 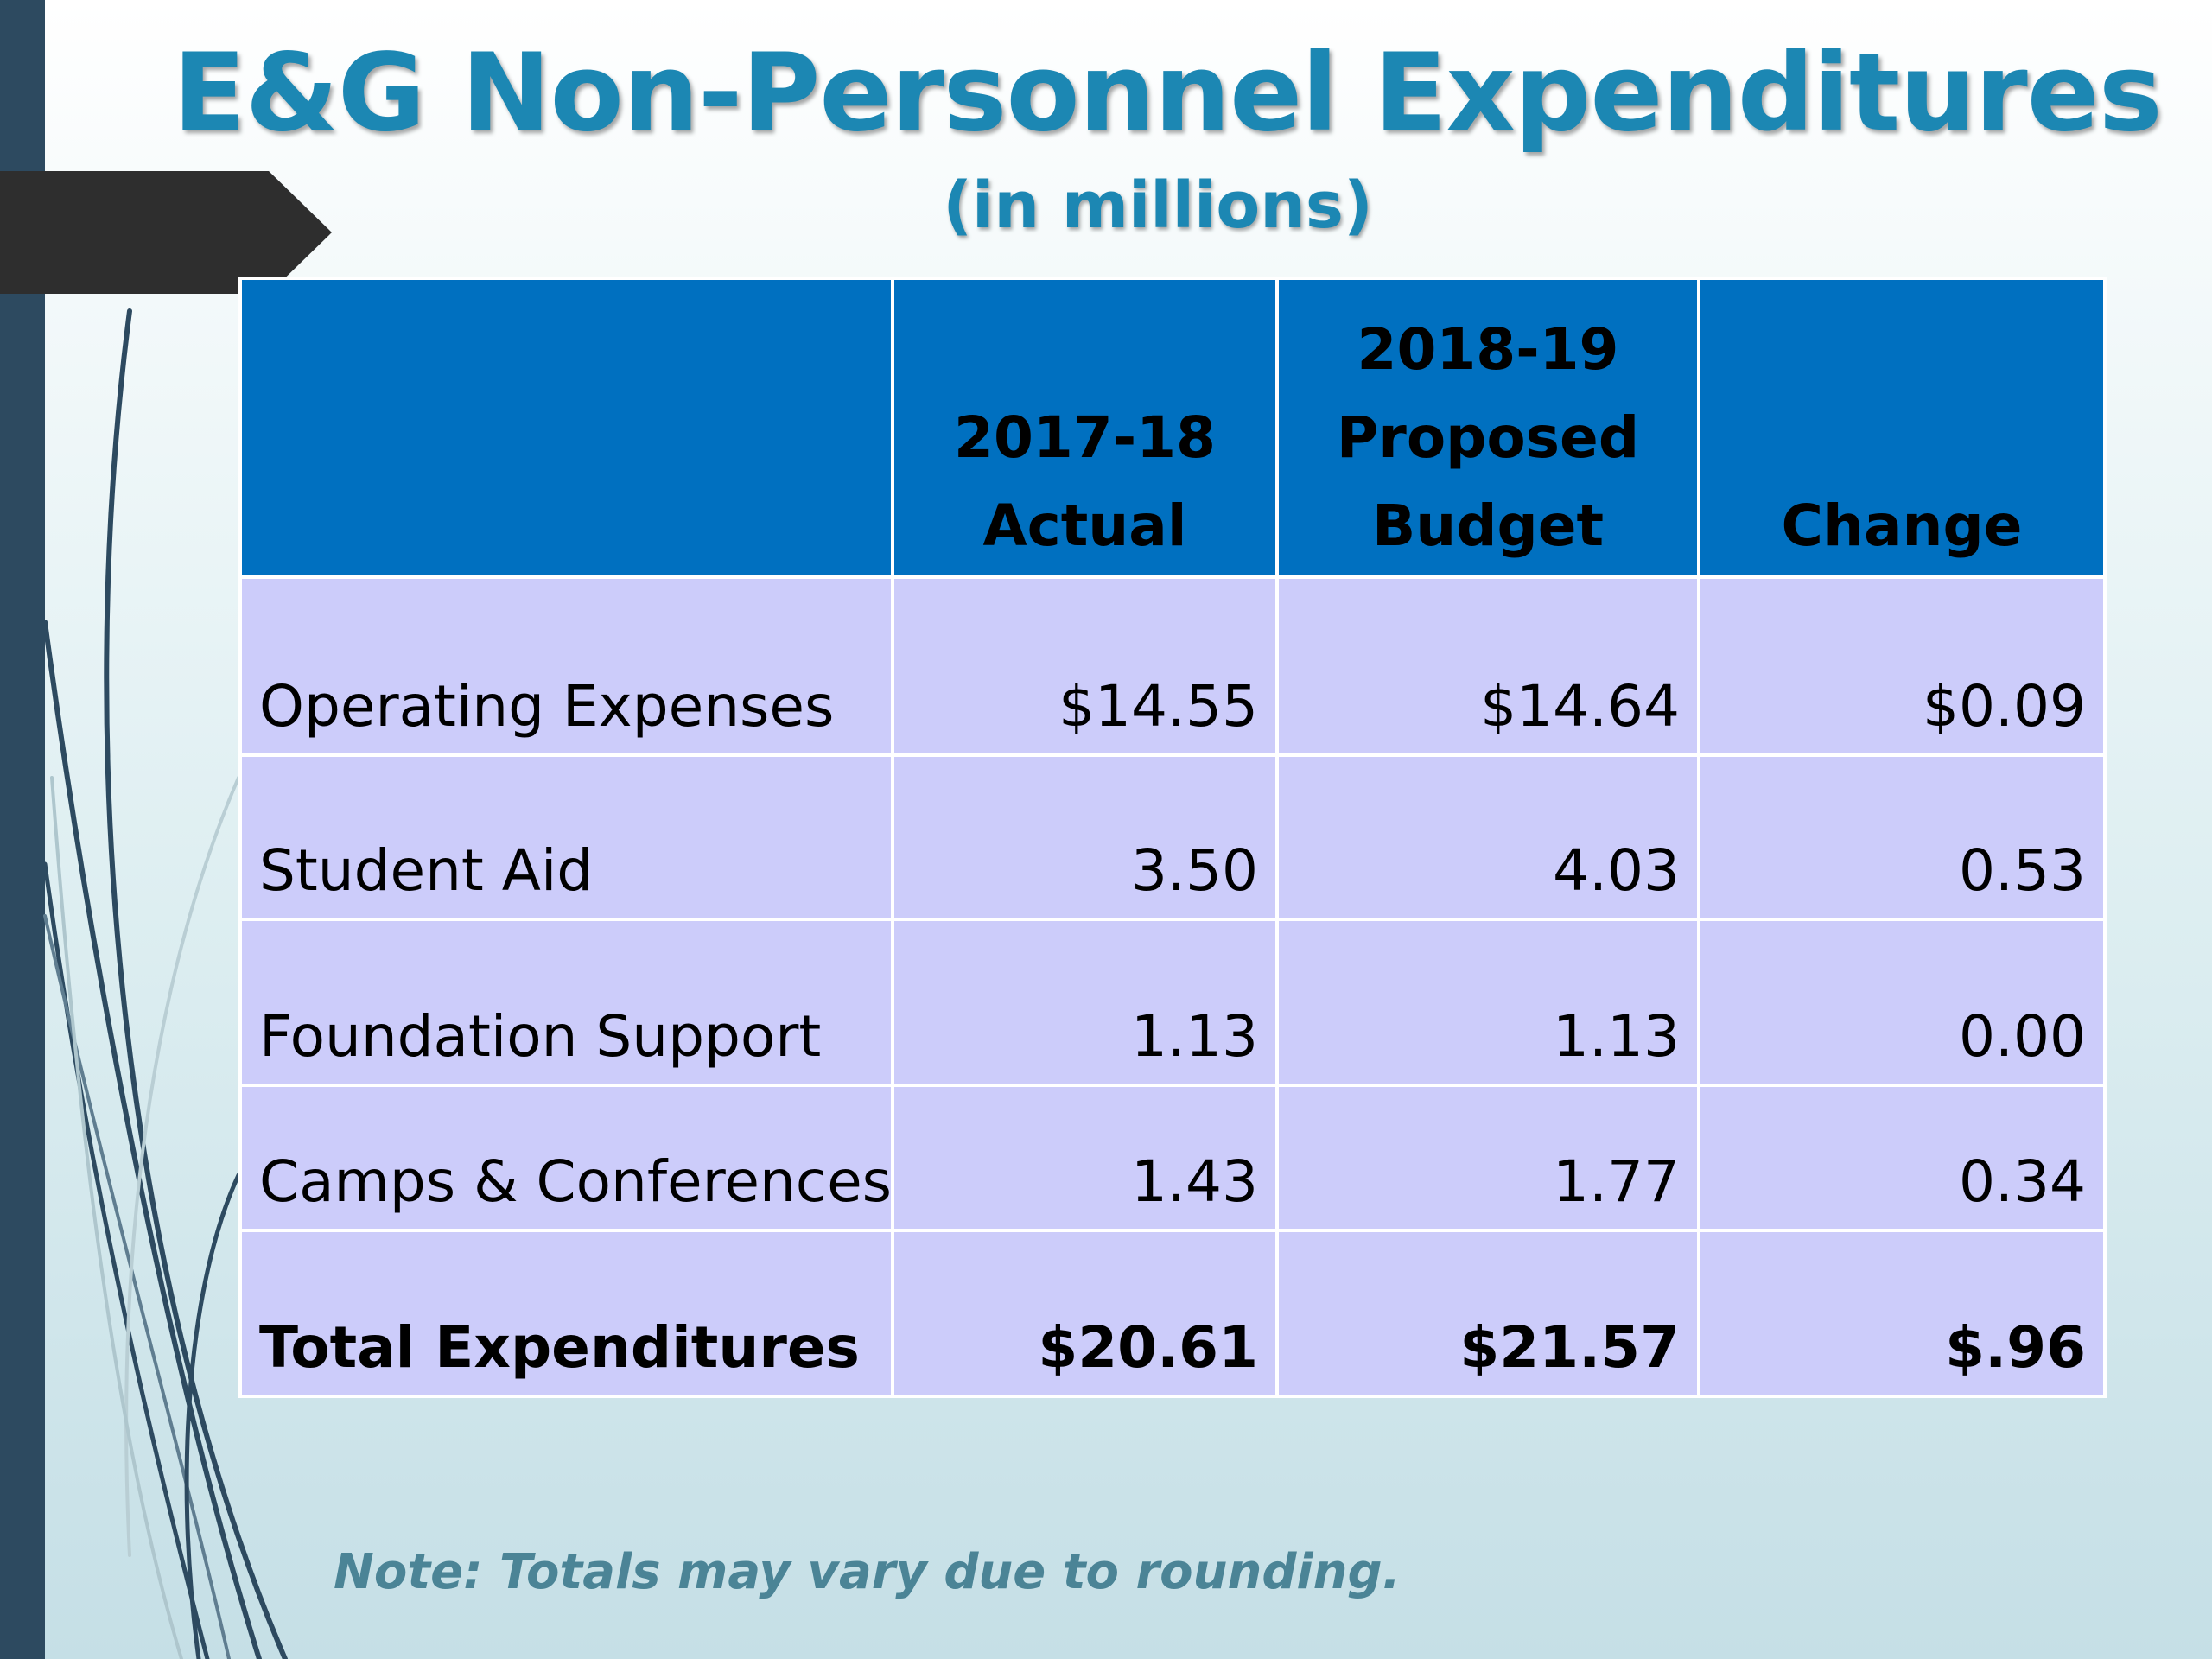 I want to click on slide-title: E&G Non-Personnel Expenditures, so click(x=1168, y=93).